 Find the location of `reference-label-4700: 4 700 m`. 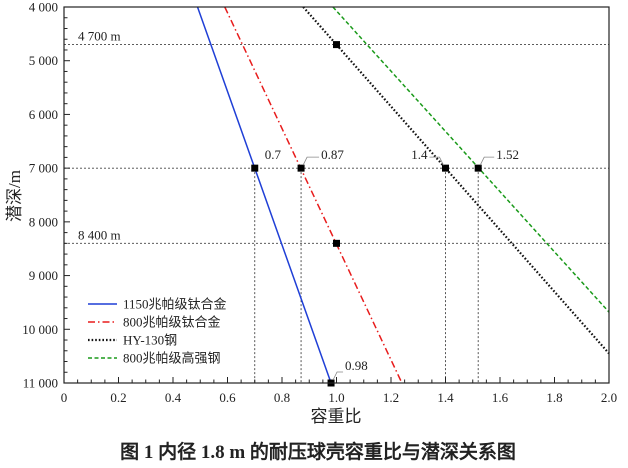

reference-label-4700: 4 700 m is located at coordinates (99, 36).